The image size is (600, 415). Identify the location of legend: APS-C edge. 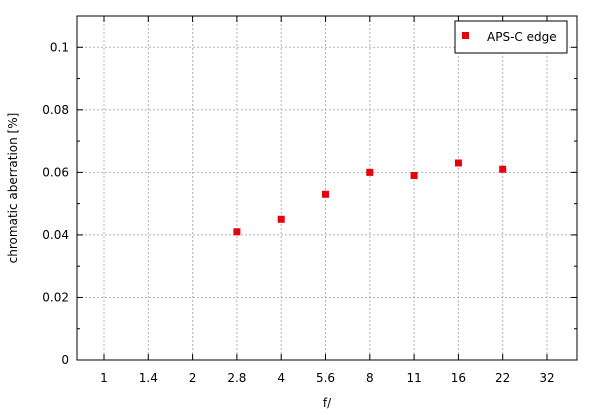
(511, 37).